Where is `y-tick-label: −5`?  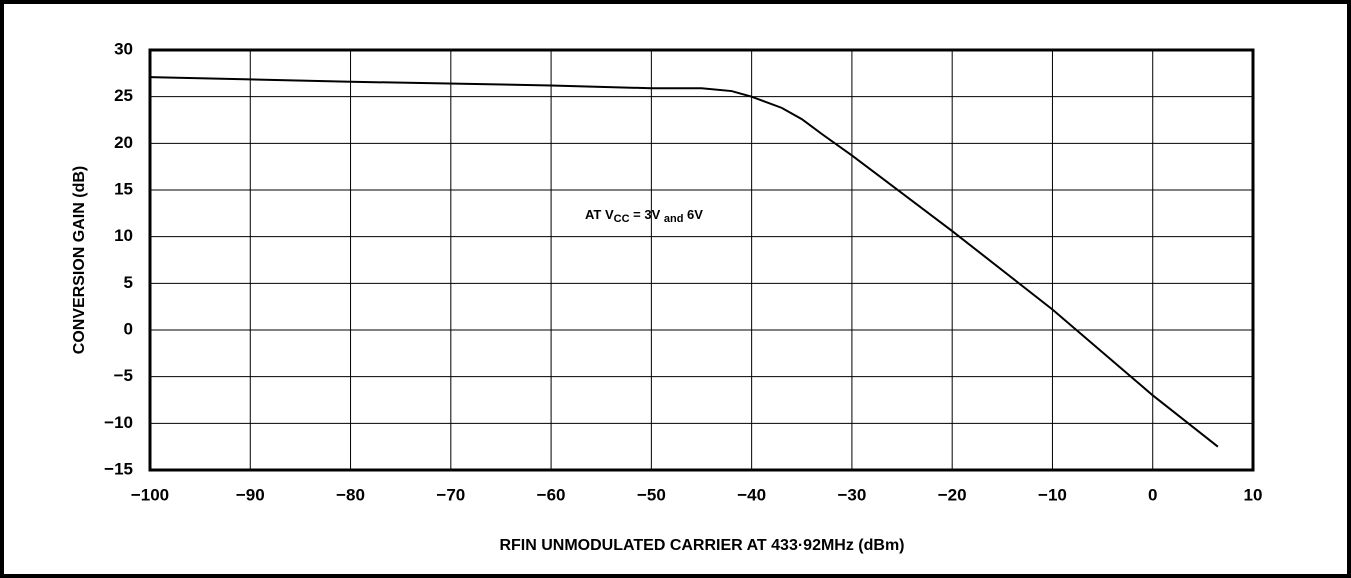 y-tick-label: −5 is located at coordinates (123, 375).